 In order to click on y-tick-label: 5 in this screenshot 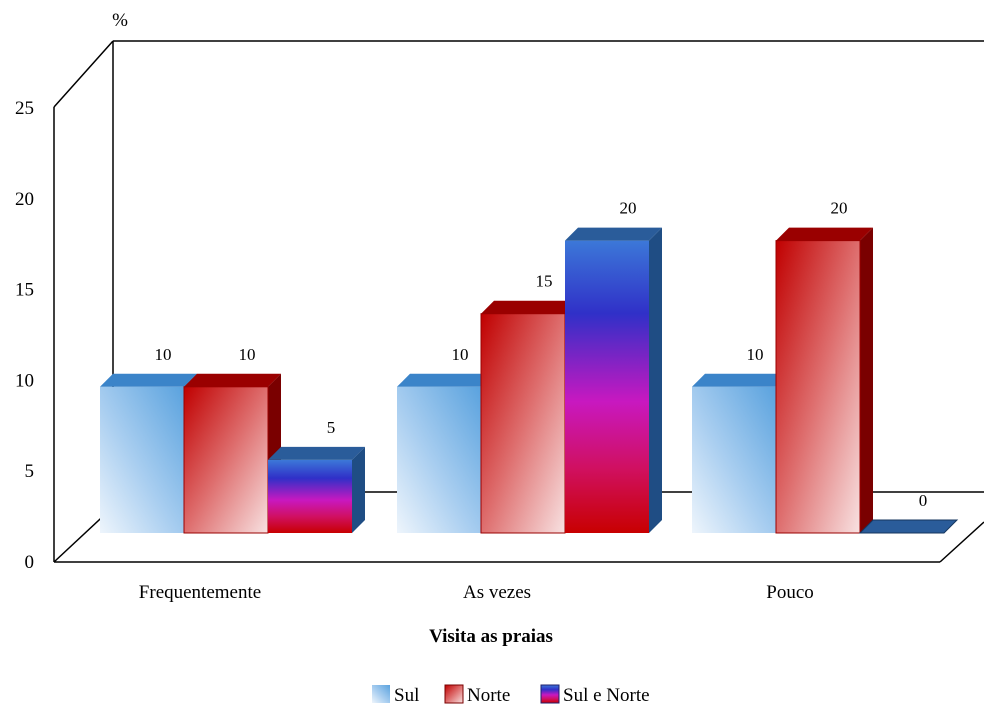, I will do `click(30, 471)`.